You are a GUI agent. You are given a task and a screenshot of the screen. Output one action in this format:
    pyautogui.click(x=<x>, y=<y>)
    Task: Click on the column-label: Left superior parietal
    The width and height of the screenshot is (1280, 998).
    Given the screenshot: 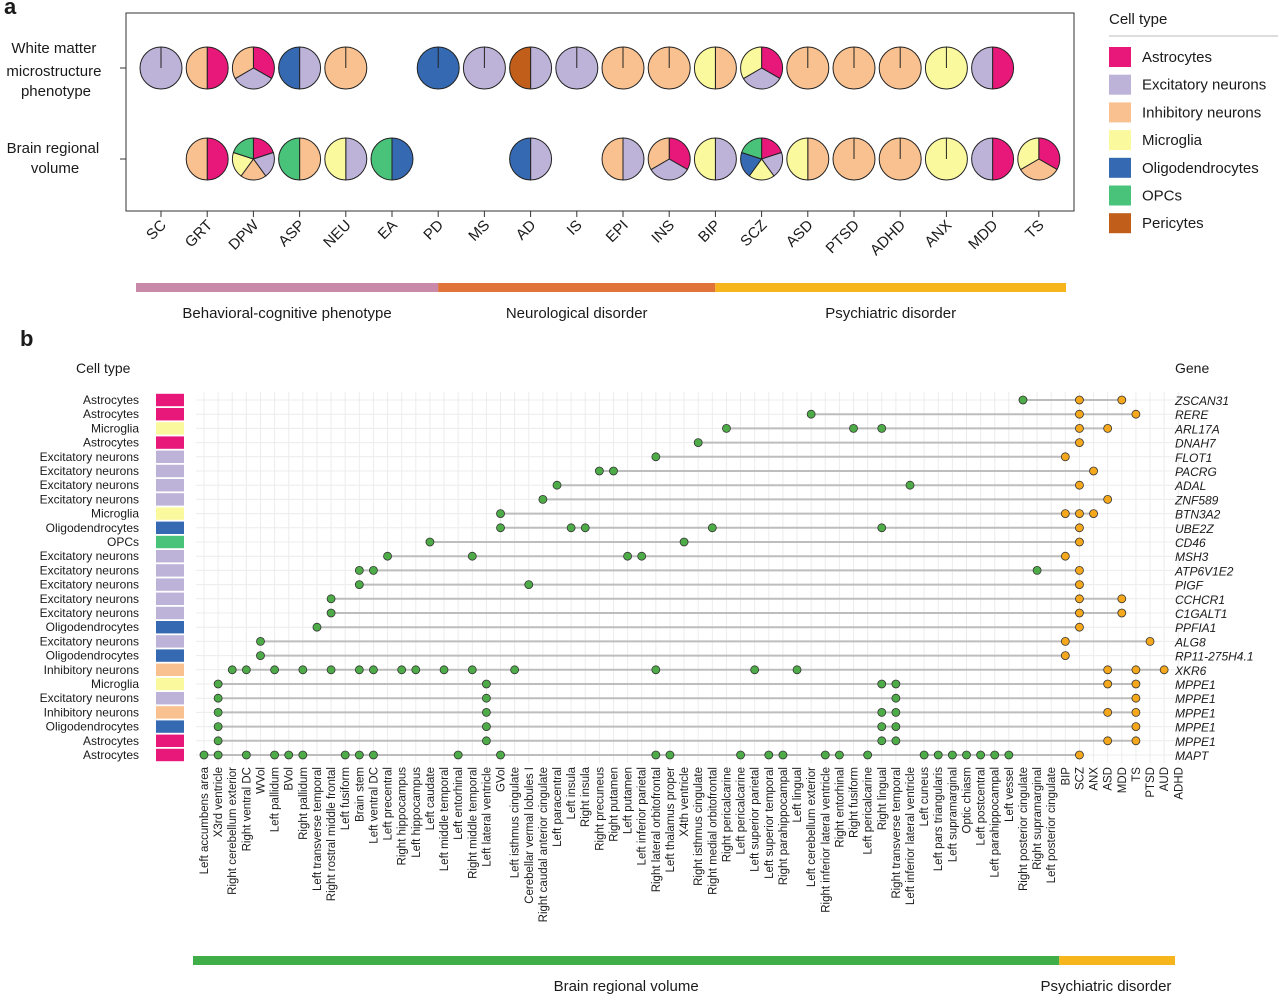 What is the action you would take?
    pyautogui.click(x=756, y=819)
    